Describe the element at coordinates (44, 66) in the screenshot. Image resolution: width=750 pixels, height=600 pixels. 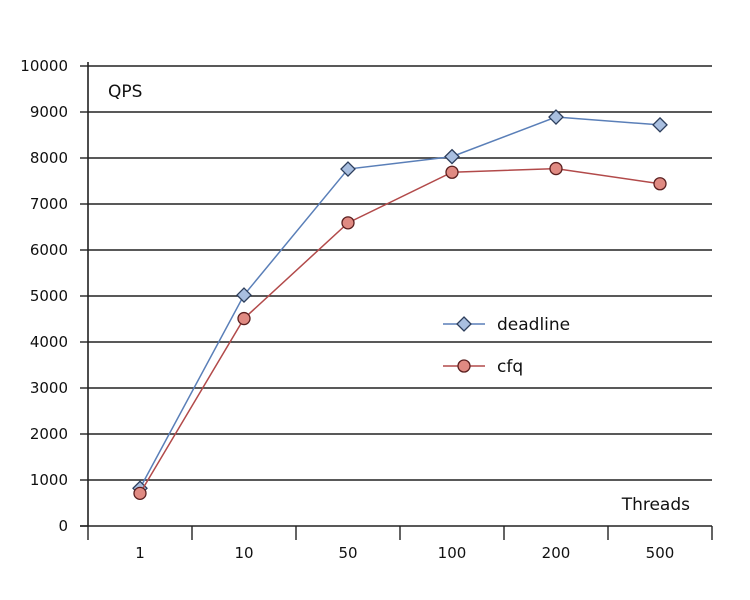
I see `y-tick-label: 10000` at that location.